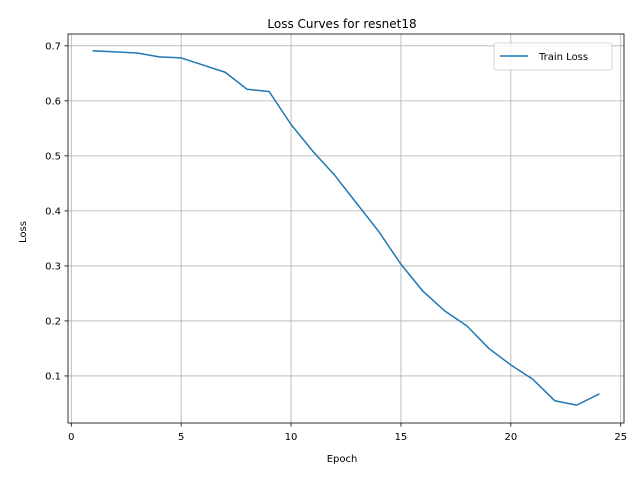 This screenshot has height=480, width=640. Describe the element at coordinates (53, 377) in the screenshot. I see `y-tick-label: 0.1` at that location.